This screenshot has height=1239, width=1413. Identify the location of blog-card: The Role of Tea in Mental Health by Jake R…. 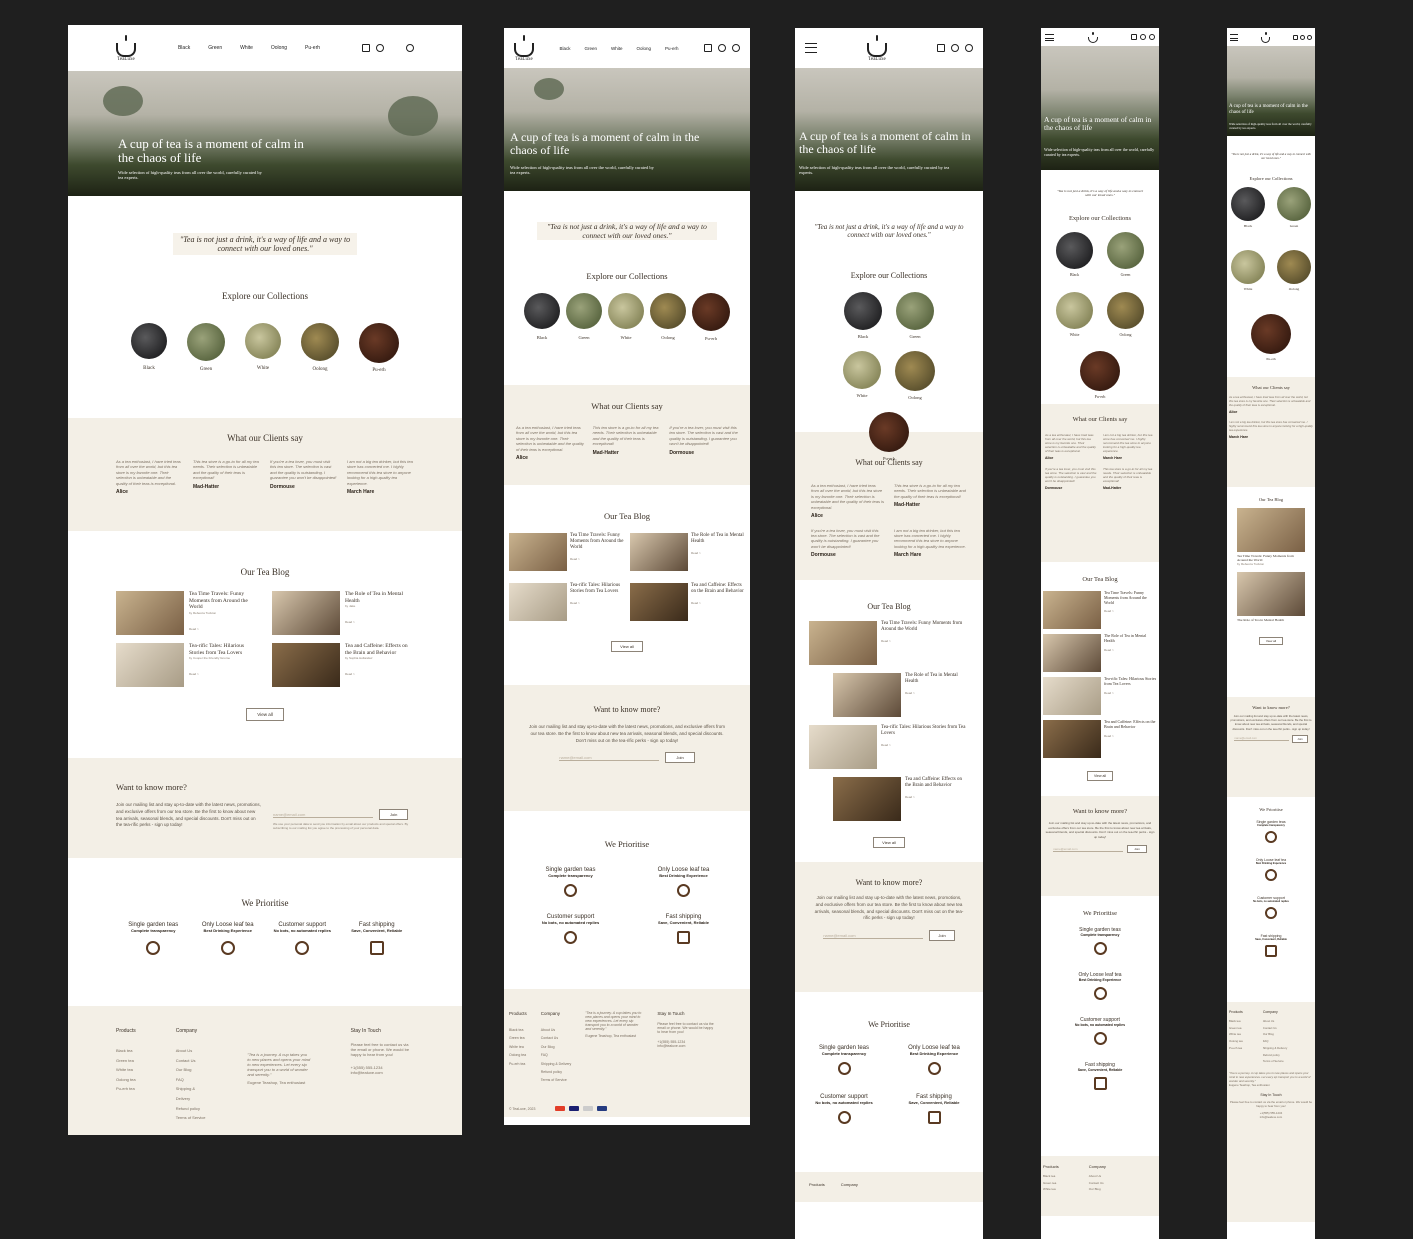
(343, 613).